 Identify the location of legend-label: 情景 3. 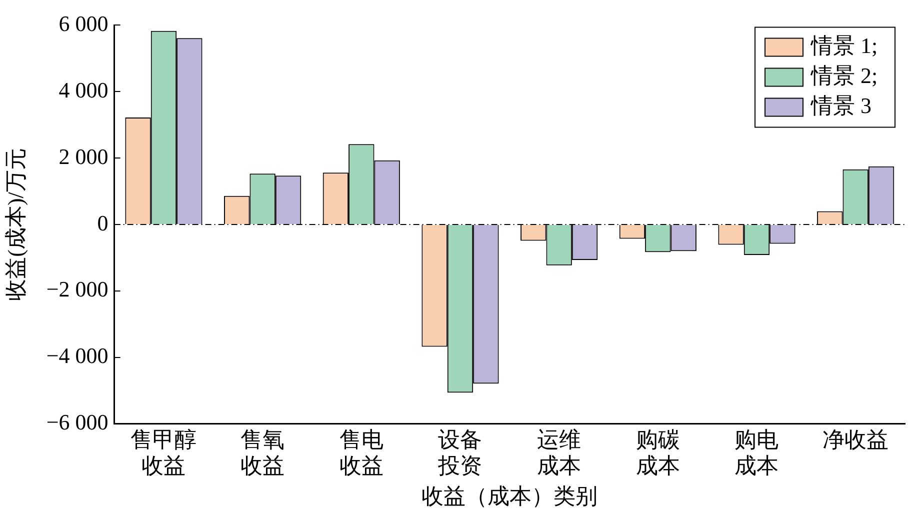
(841, 105).